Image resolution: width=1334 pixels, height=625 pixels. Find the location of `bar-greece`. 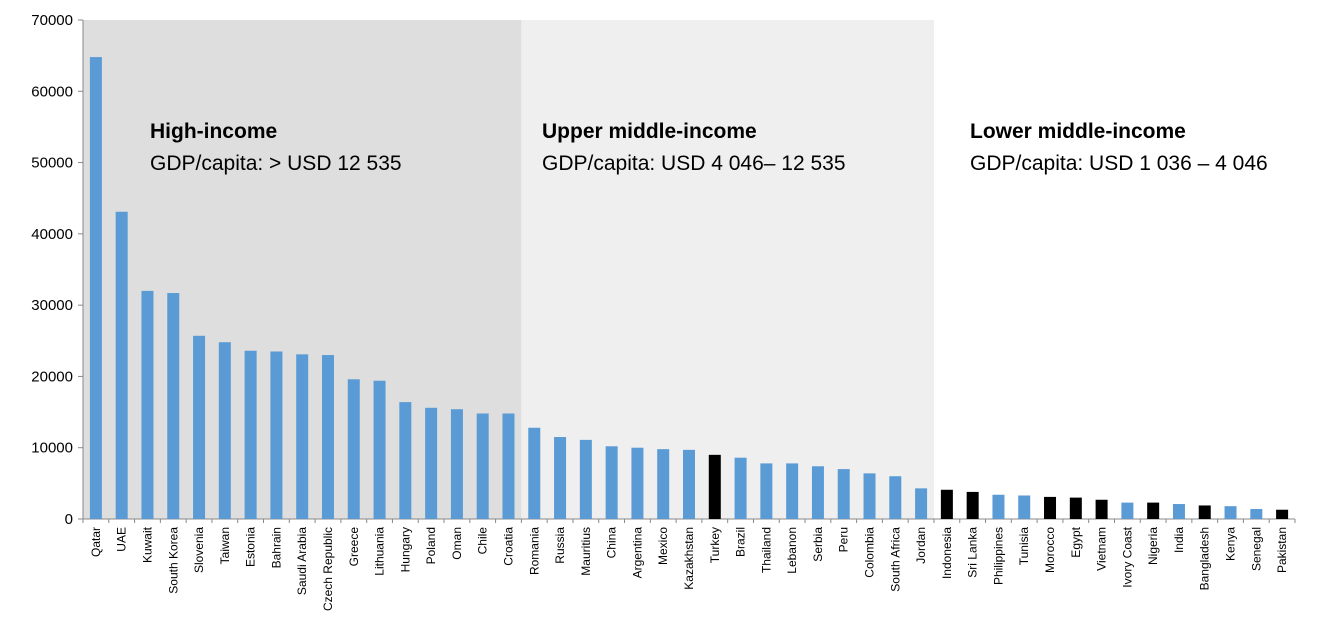

bar-greece is located at coordinates (353, 449).